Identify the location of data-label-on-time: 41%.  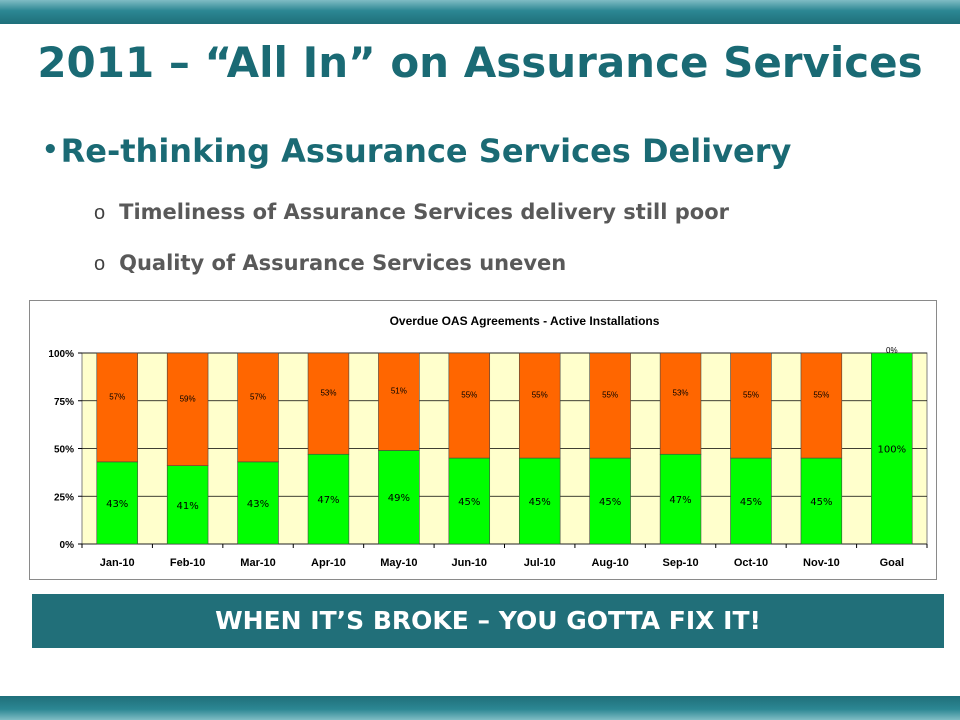
(188, 506).